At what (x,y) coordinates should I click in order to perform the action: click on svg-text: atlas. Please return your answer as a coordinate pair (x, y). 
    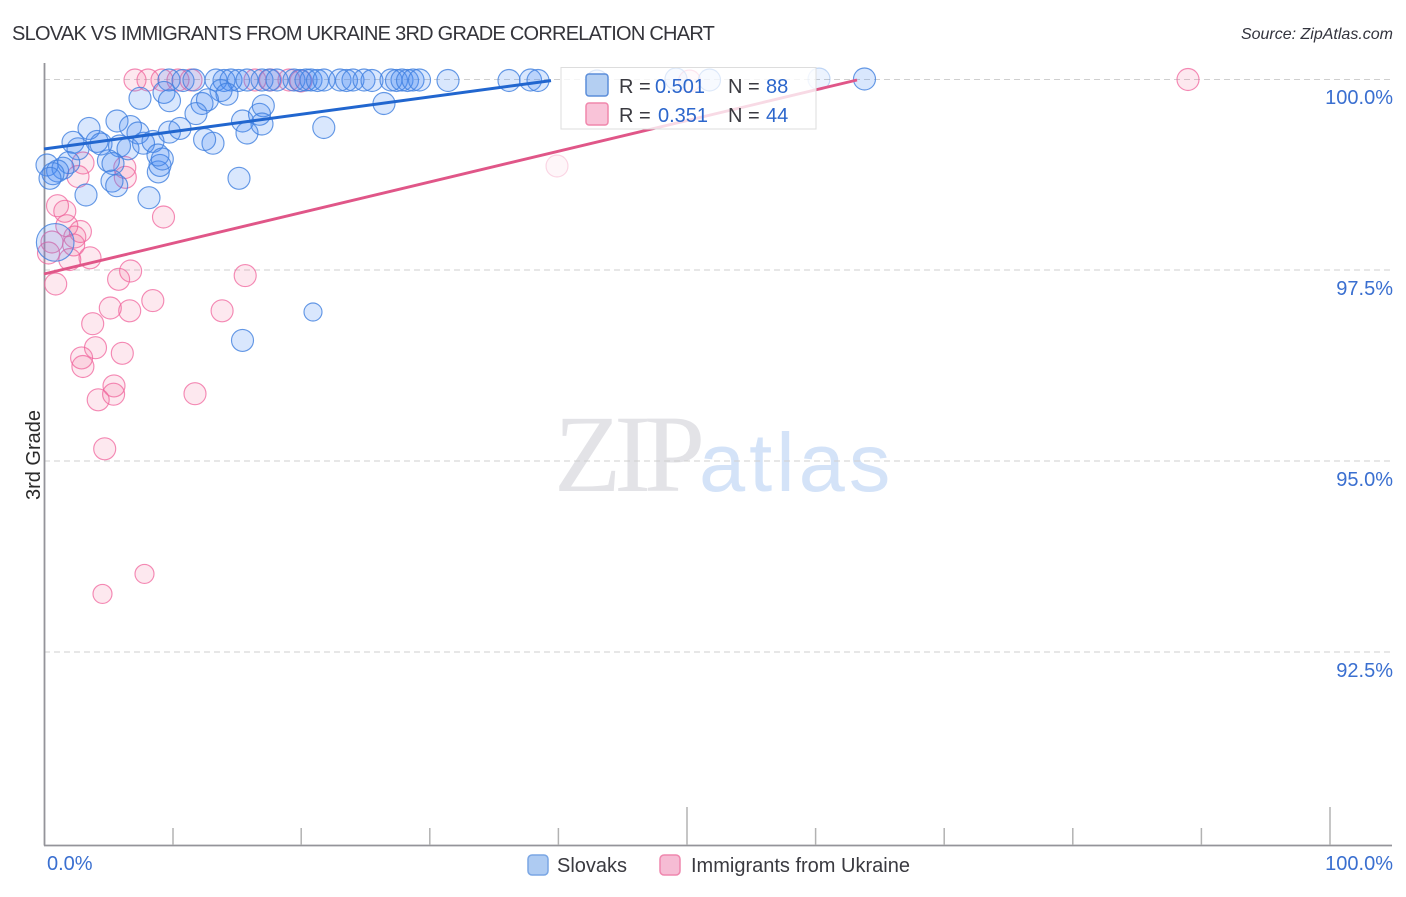
    Looking at the image, I should click on (796, 462).